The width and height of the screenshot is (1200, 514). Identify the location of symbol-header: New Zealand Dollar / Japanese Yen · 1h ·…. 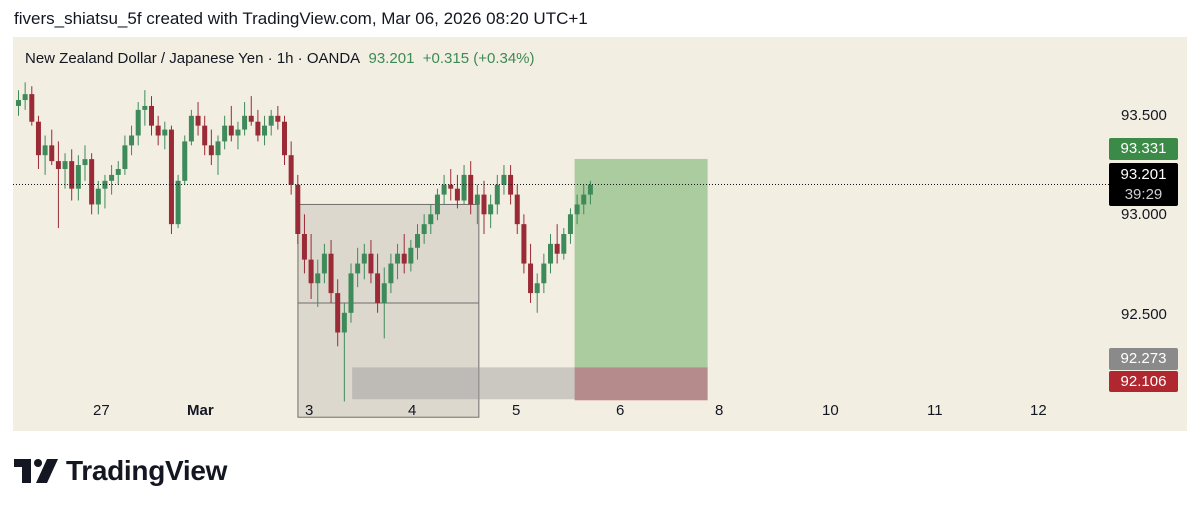
(280, 58).